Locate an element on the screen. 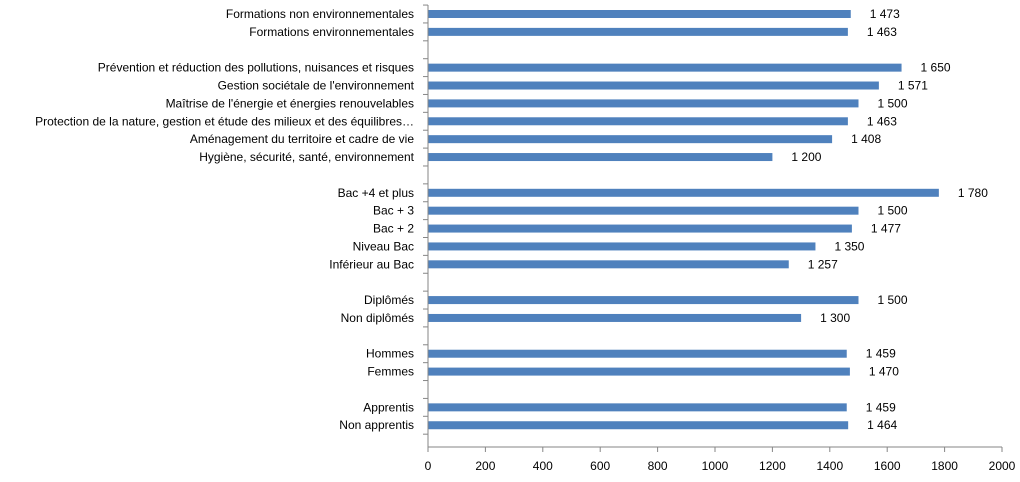  x-tick-label: 2000 is located at coordinates (1002, 466).